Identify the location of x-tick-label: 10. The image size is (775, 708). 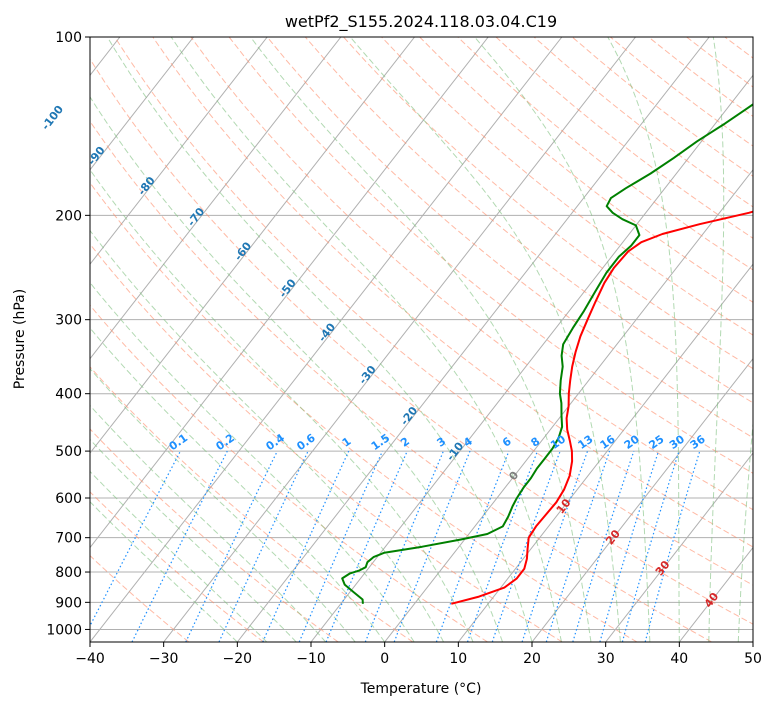
(458, 659).